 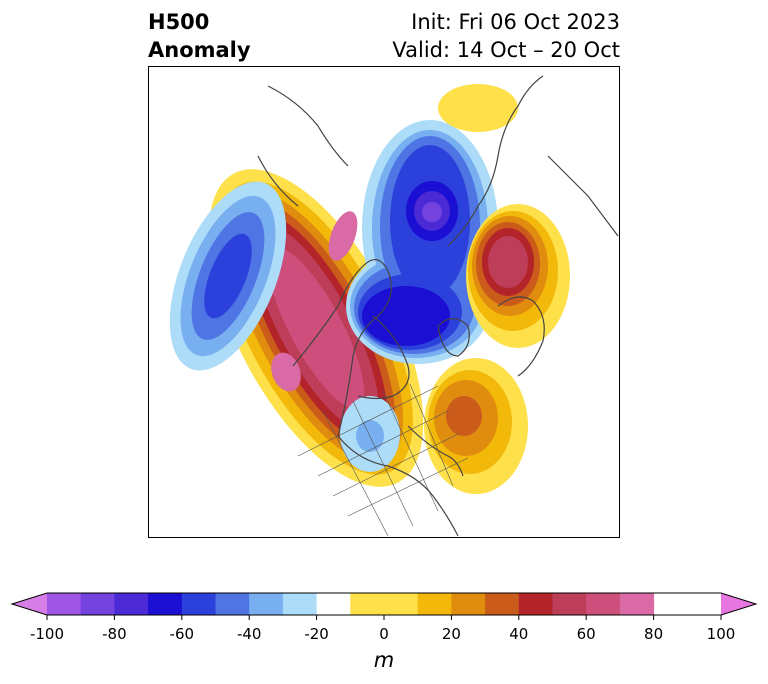 I want to click on valid-range: Valid: 14 Oct – 20 Oct, so click(x=506, y=50).